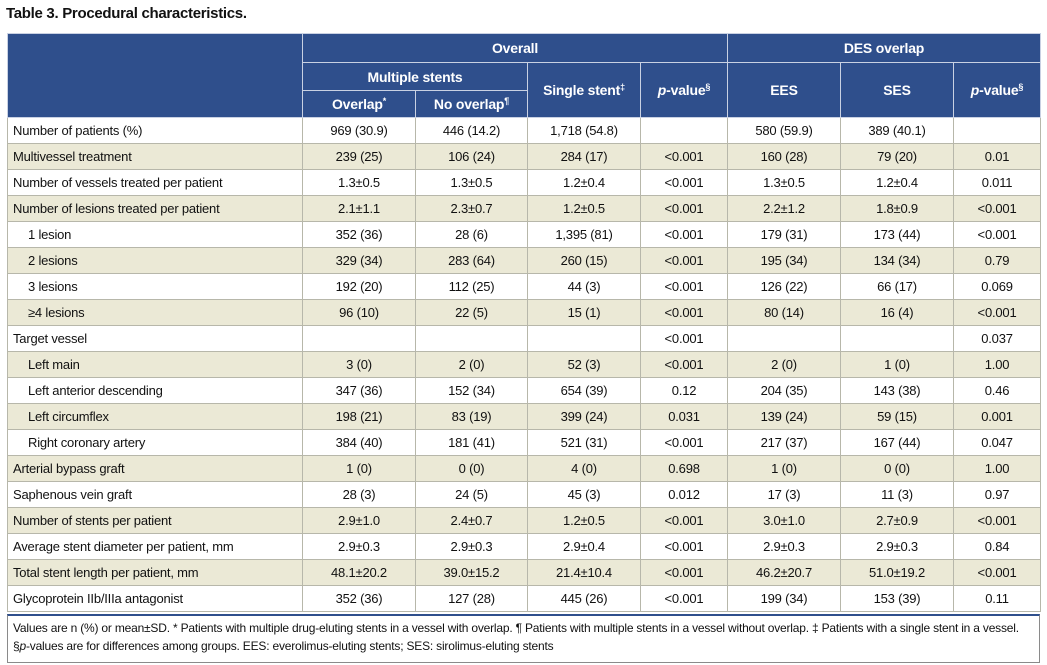 The height and width of the screenshot is (665, 1047). What do you see at coordinates (359, 572) in the screenshot?
I see `cell-value: 48.1±20.2` at bounding box center [359, 572].